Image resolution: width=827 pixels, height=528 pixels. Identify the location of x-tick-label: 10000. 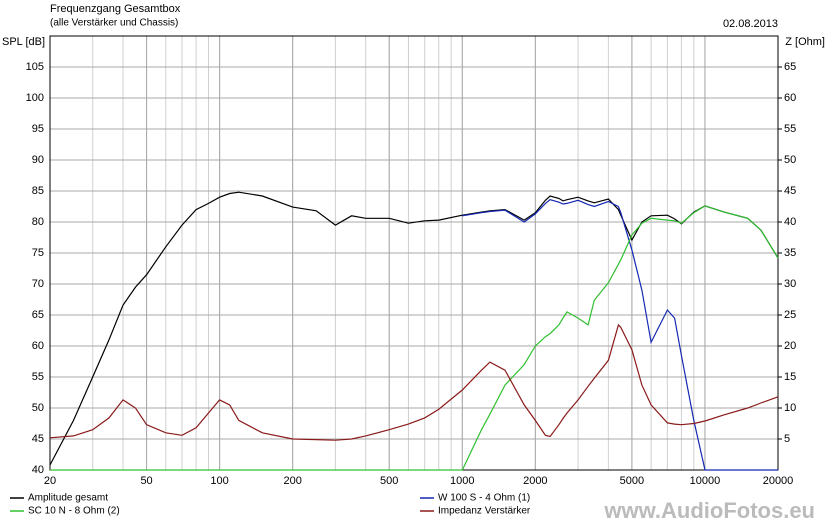
(705, 481).